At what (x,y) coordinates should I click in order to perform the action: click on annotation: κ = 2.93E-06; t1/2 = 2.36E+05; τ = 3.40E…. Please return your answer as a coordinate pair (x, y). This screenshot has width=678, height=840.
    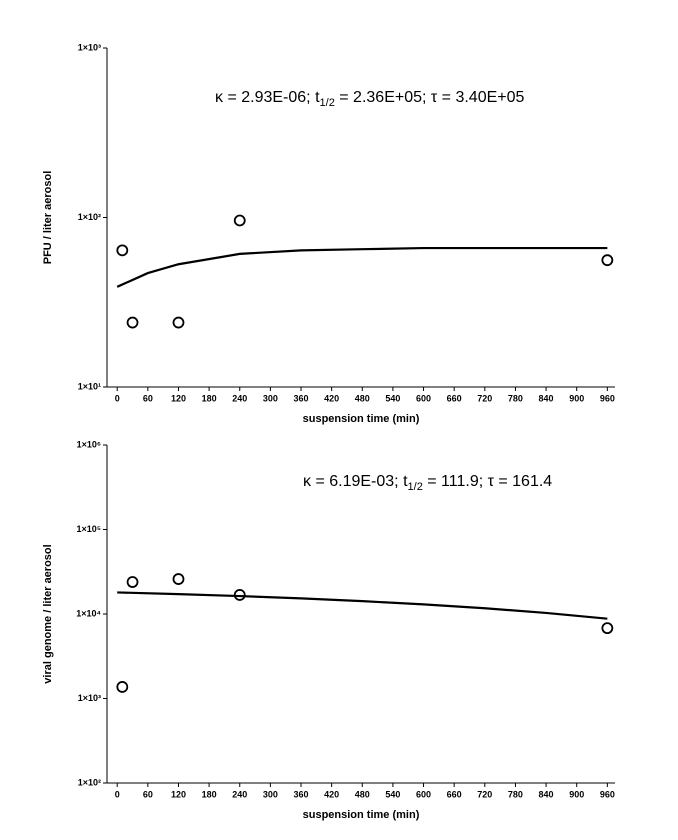
    Looking at the image, I should click on (370, 99).